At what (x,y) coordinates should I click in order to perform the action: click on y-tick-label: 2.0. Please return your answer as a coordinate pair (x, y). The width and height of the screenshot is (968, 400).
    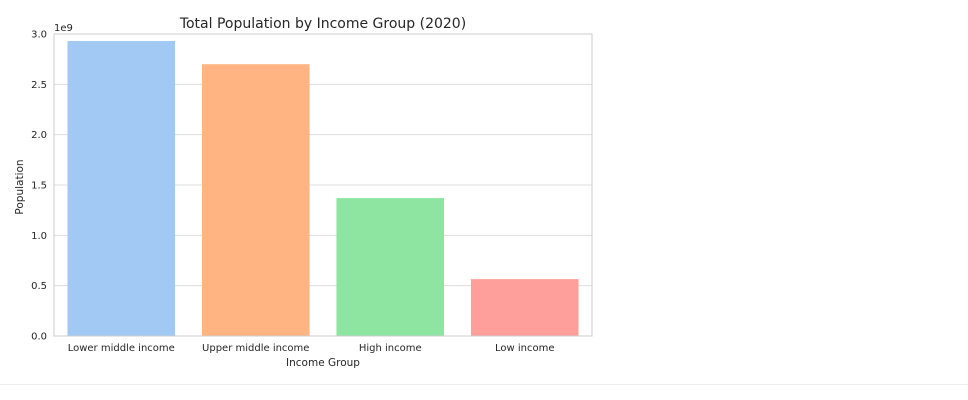
    Looking at the image, I should click on (39, 135).